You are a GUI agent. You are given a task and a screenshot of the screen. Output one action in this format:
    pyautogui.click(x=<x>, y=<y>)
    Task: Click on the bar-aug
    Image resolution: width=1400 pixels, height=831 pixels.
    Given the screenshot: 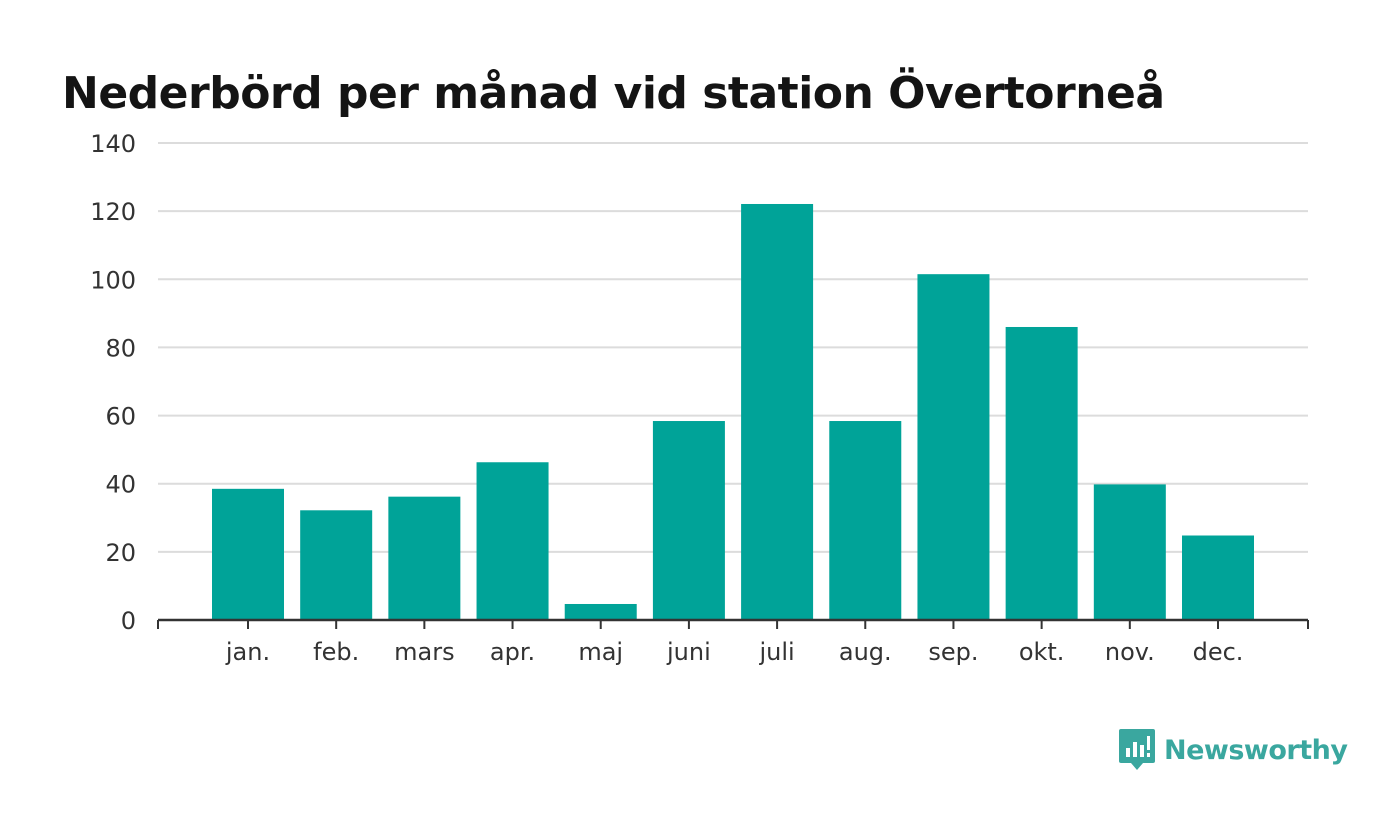 What is the action you would take?
    pyautogui.click(x=865, y=520)
    